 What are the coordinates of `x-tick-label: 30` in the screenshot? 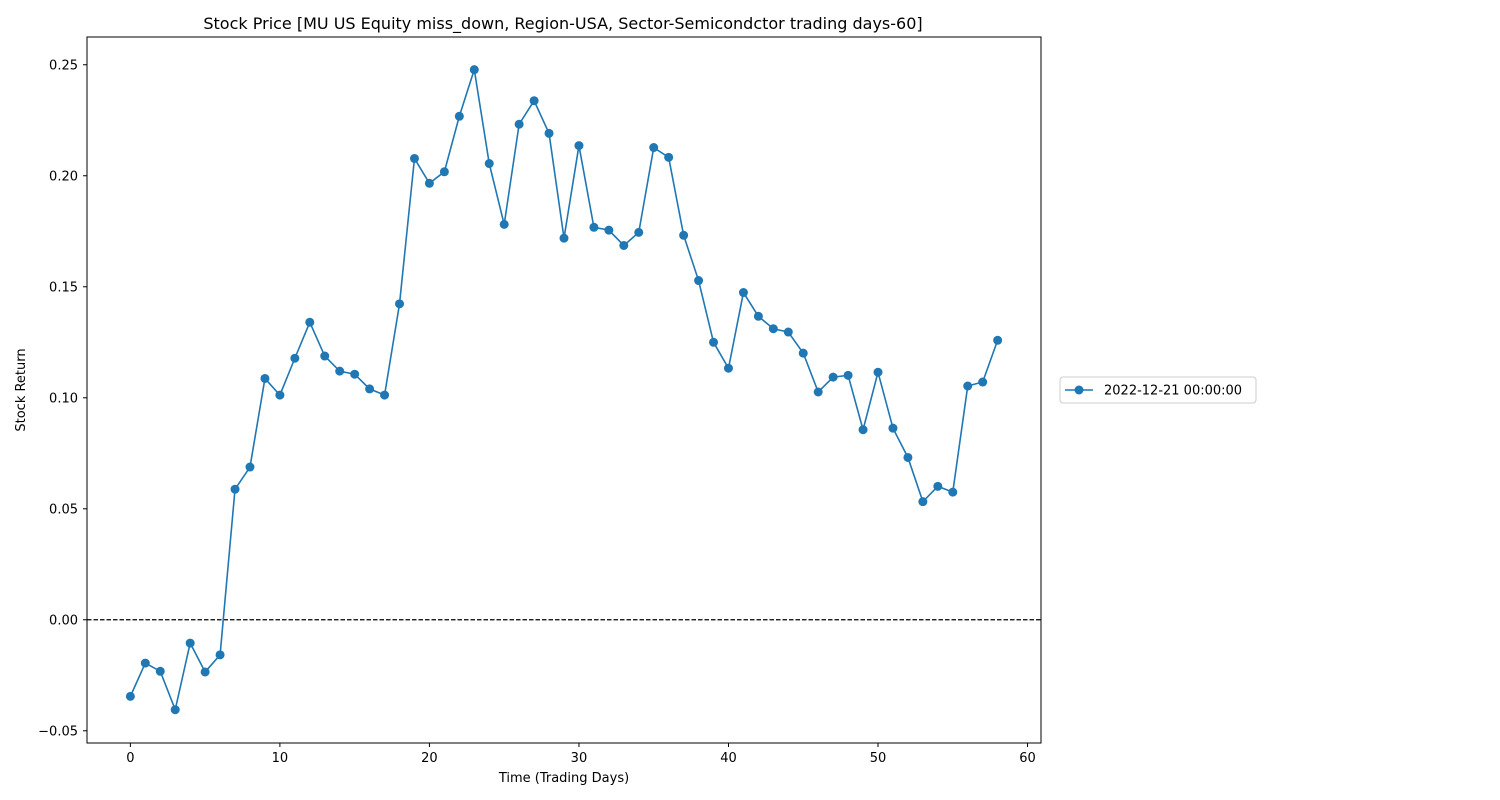 It's located at (579, 758).